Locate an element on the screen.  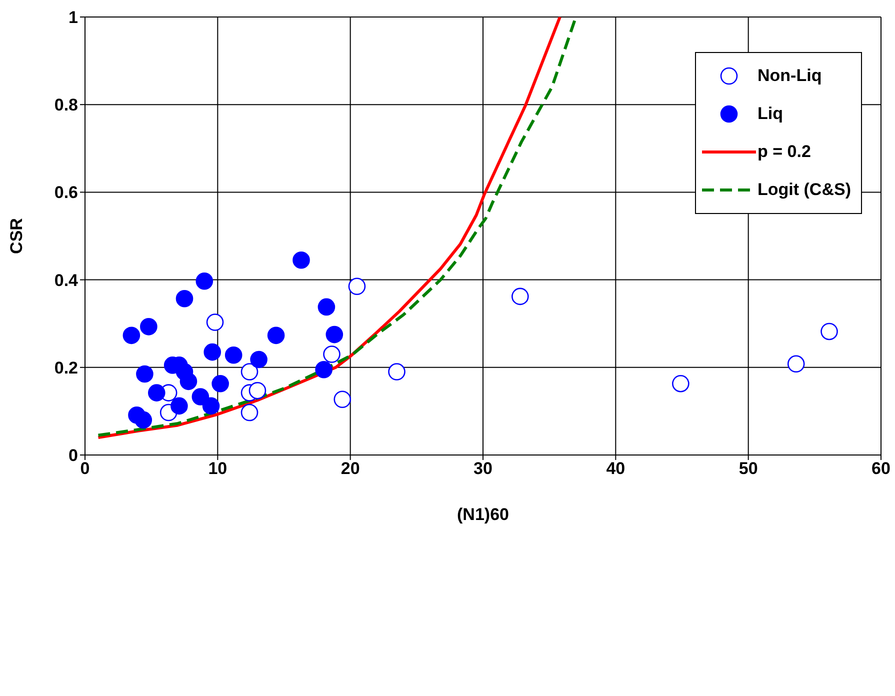
y-axis-title: CSR is located at coordinates (16, 236).